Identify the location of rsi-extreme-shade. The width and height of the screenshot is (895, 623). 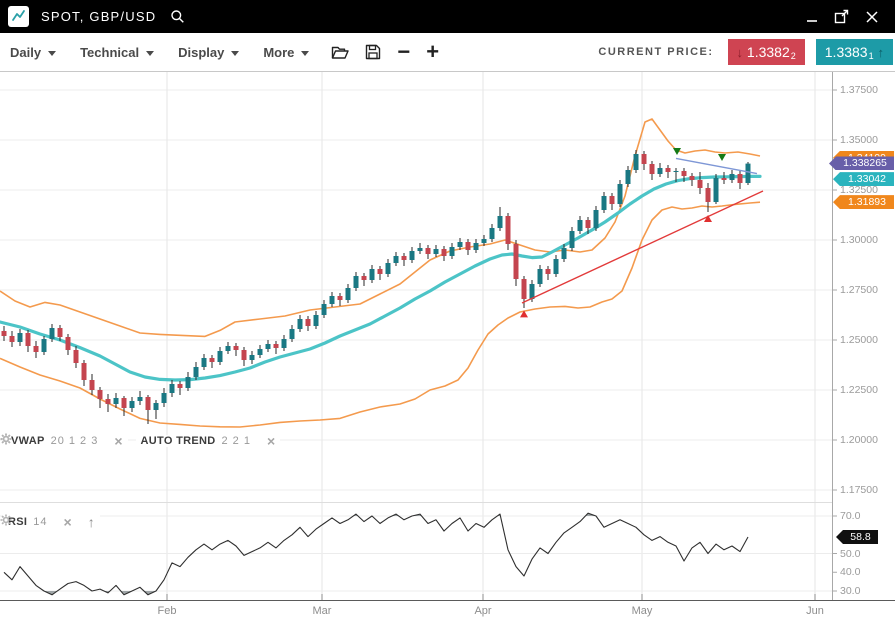
(51, 593).